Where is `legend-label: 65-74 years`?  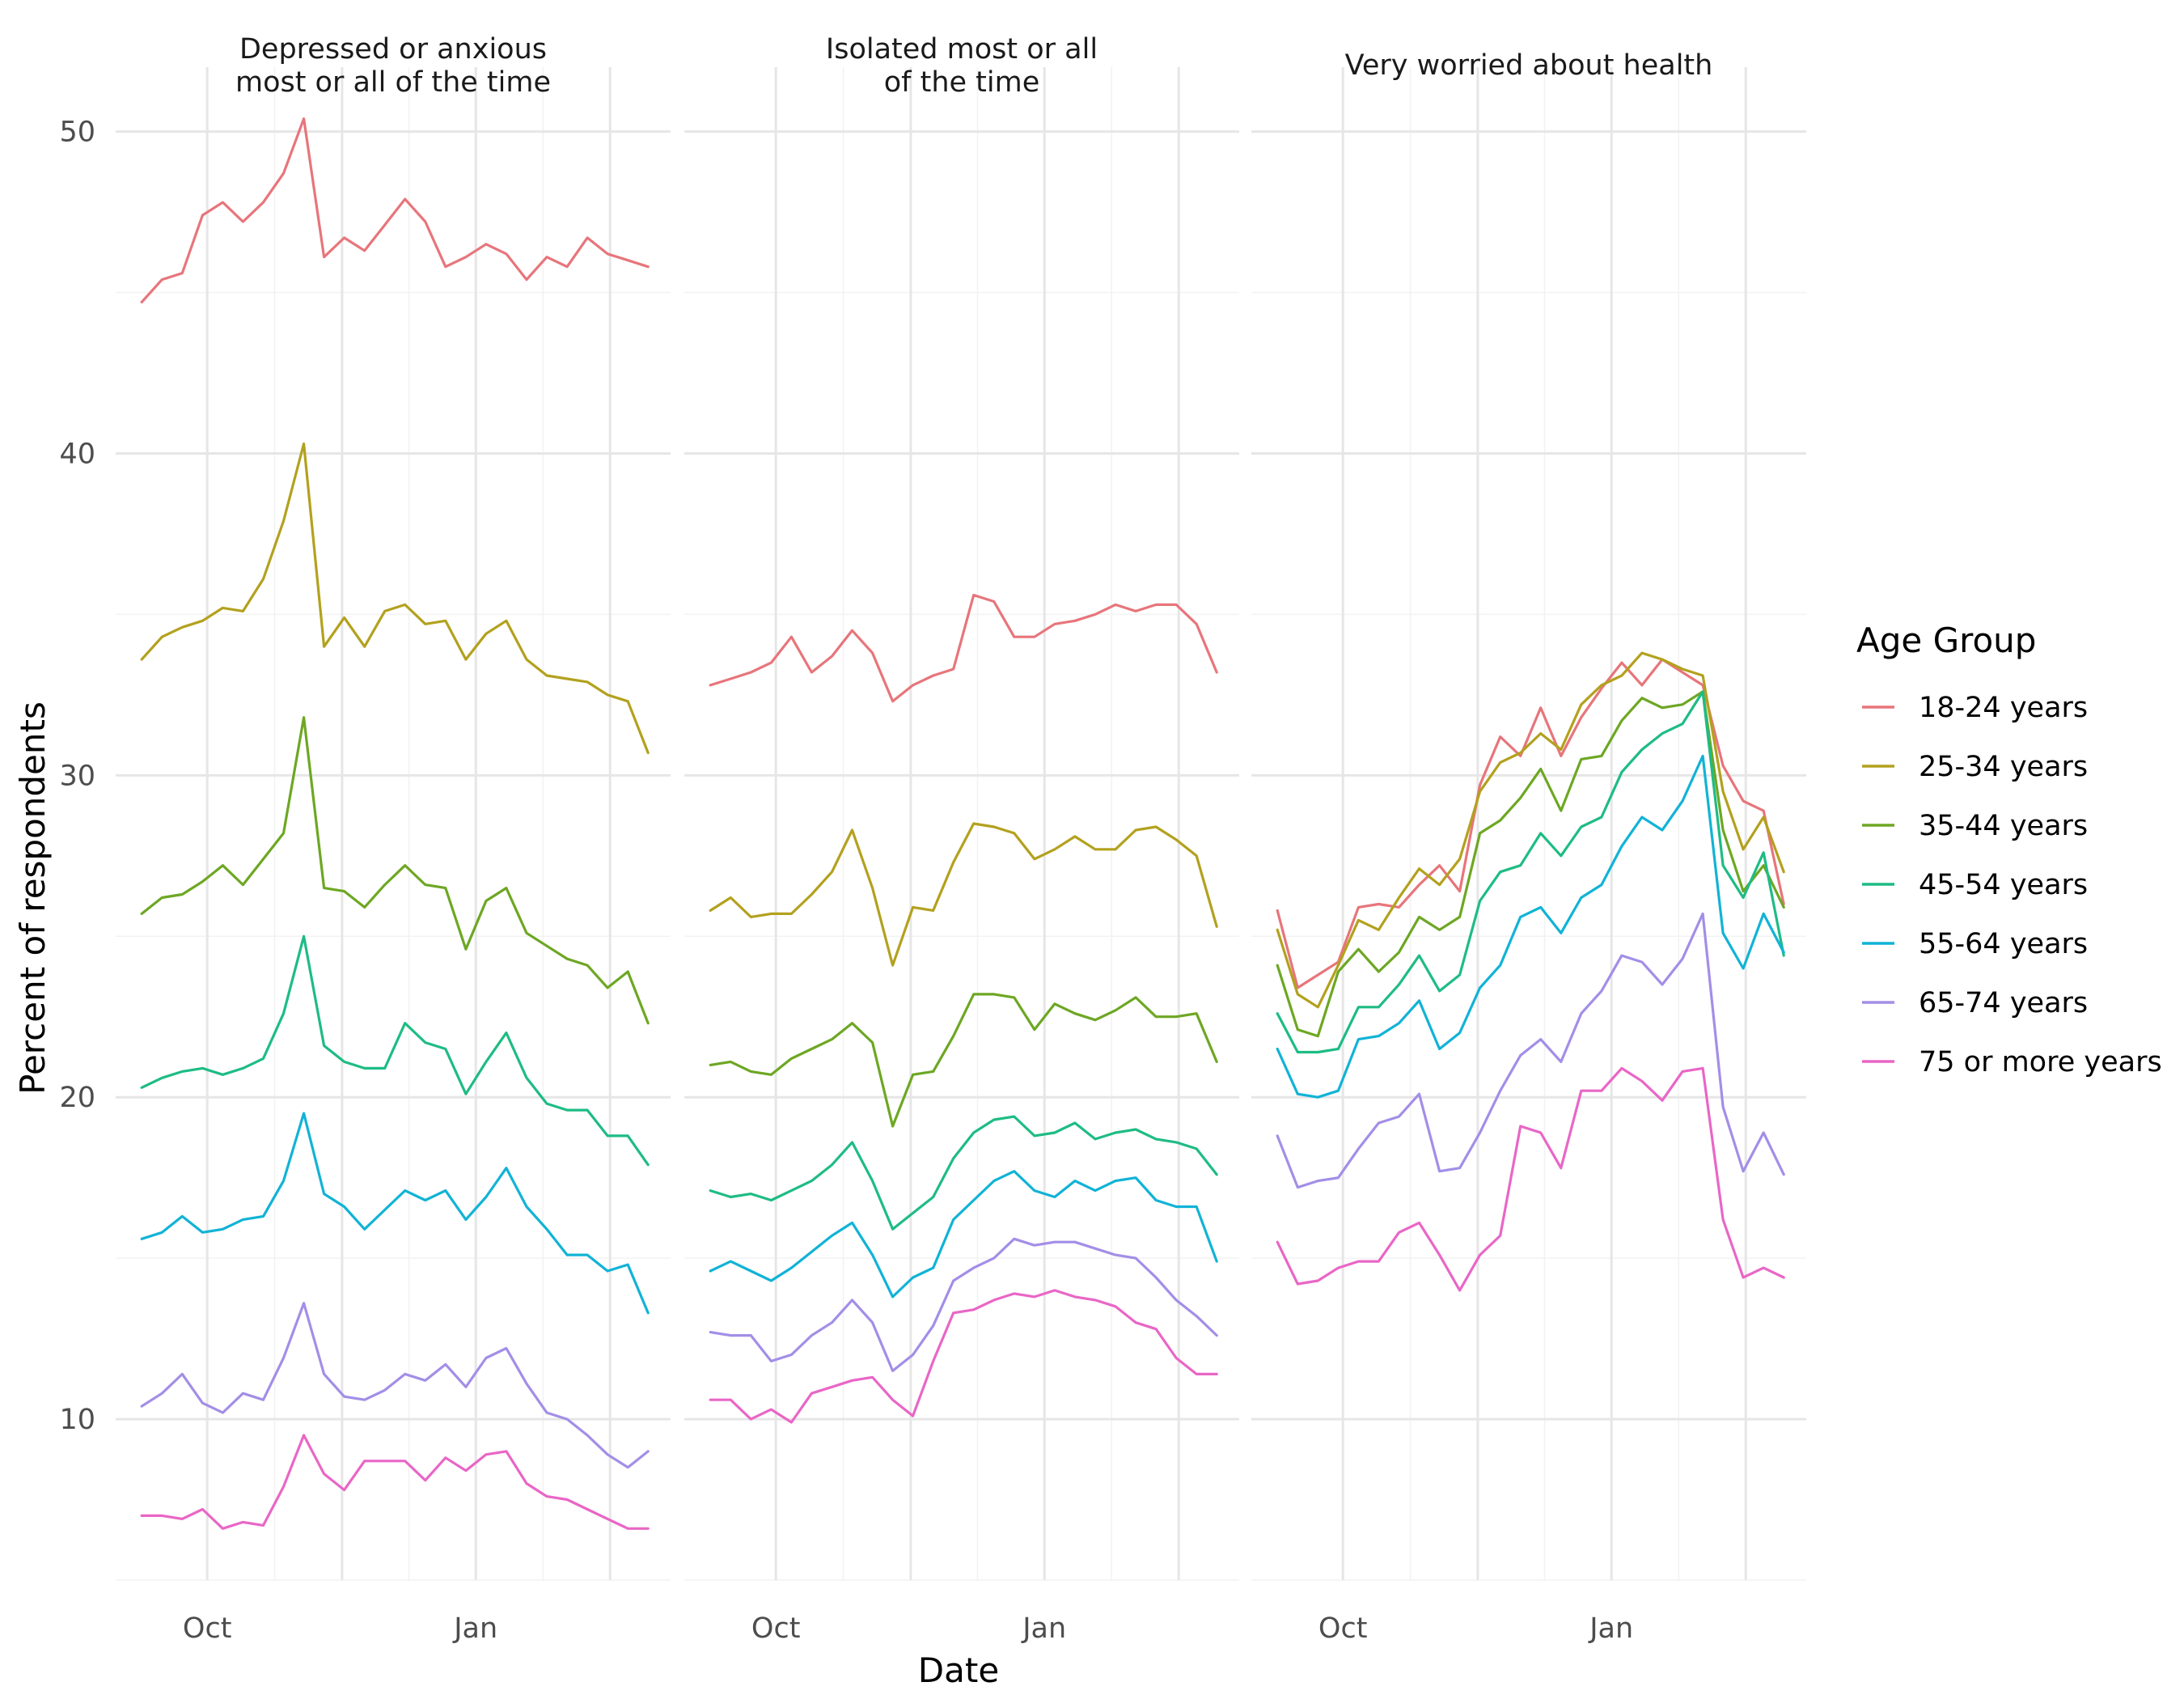
legend-label: 65-74 years is located at coordinates (2004, 1003).